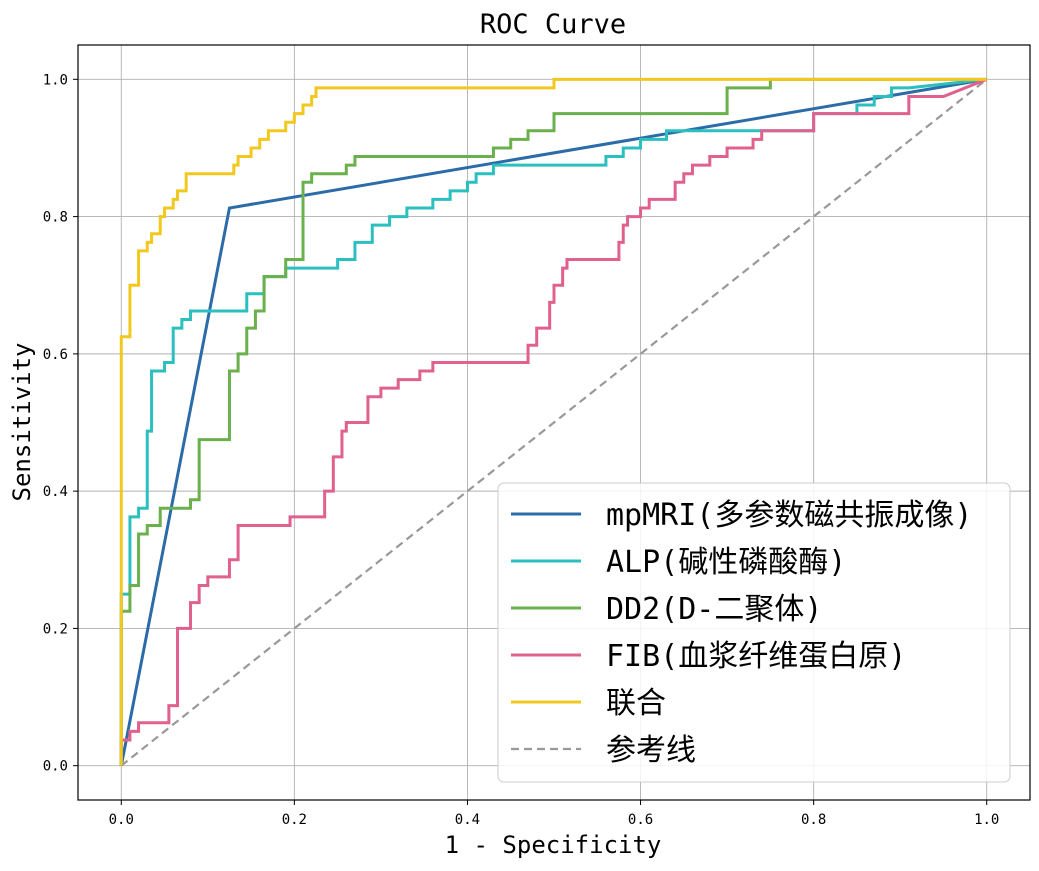 The image size is (1039, 871). What do you see at coordinates (553, 845) in the screenshot?
I see `x-axis-label: 1 - Specificity` at bounding box center [553, 845].